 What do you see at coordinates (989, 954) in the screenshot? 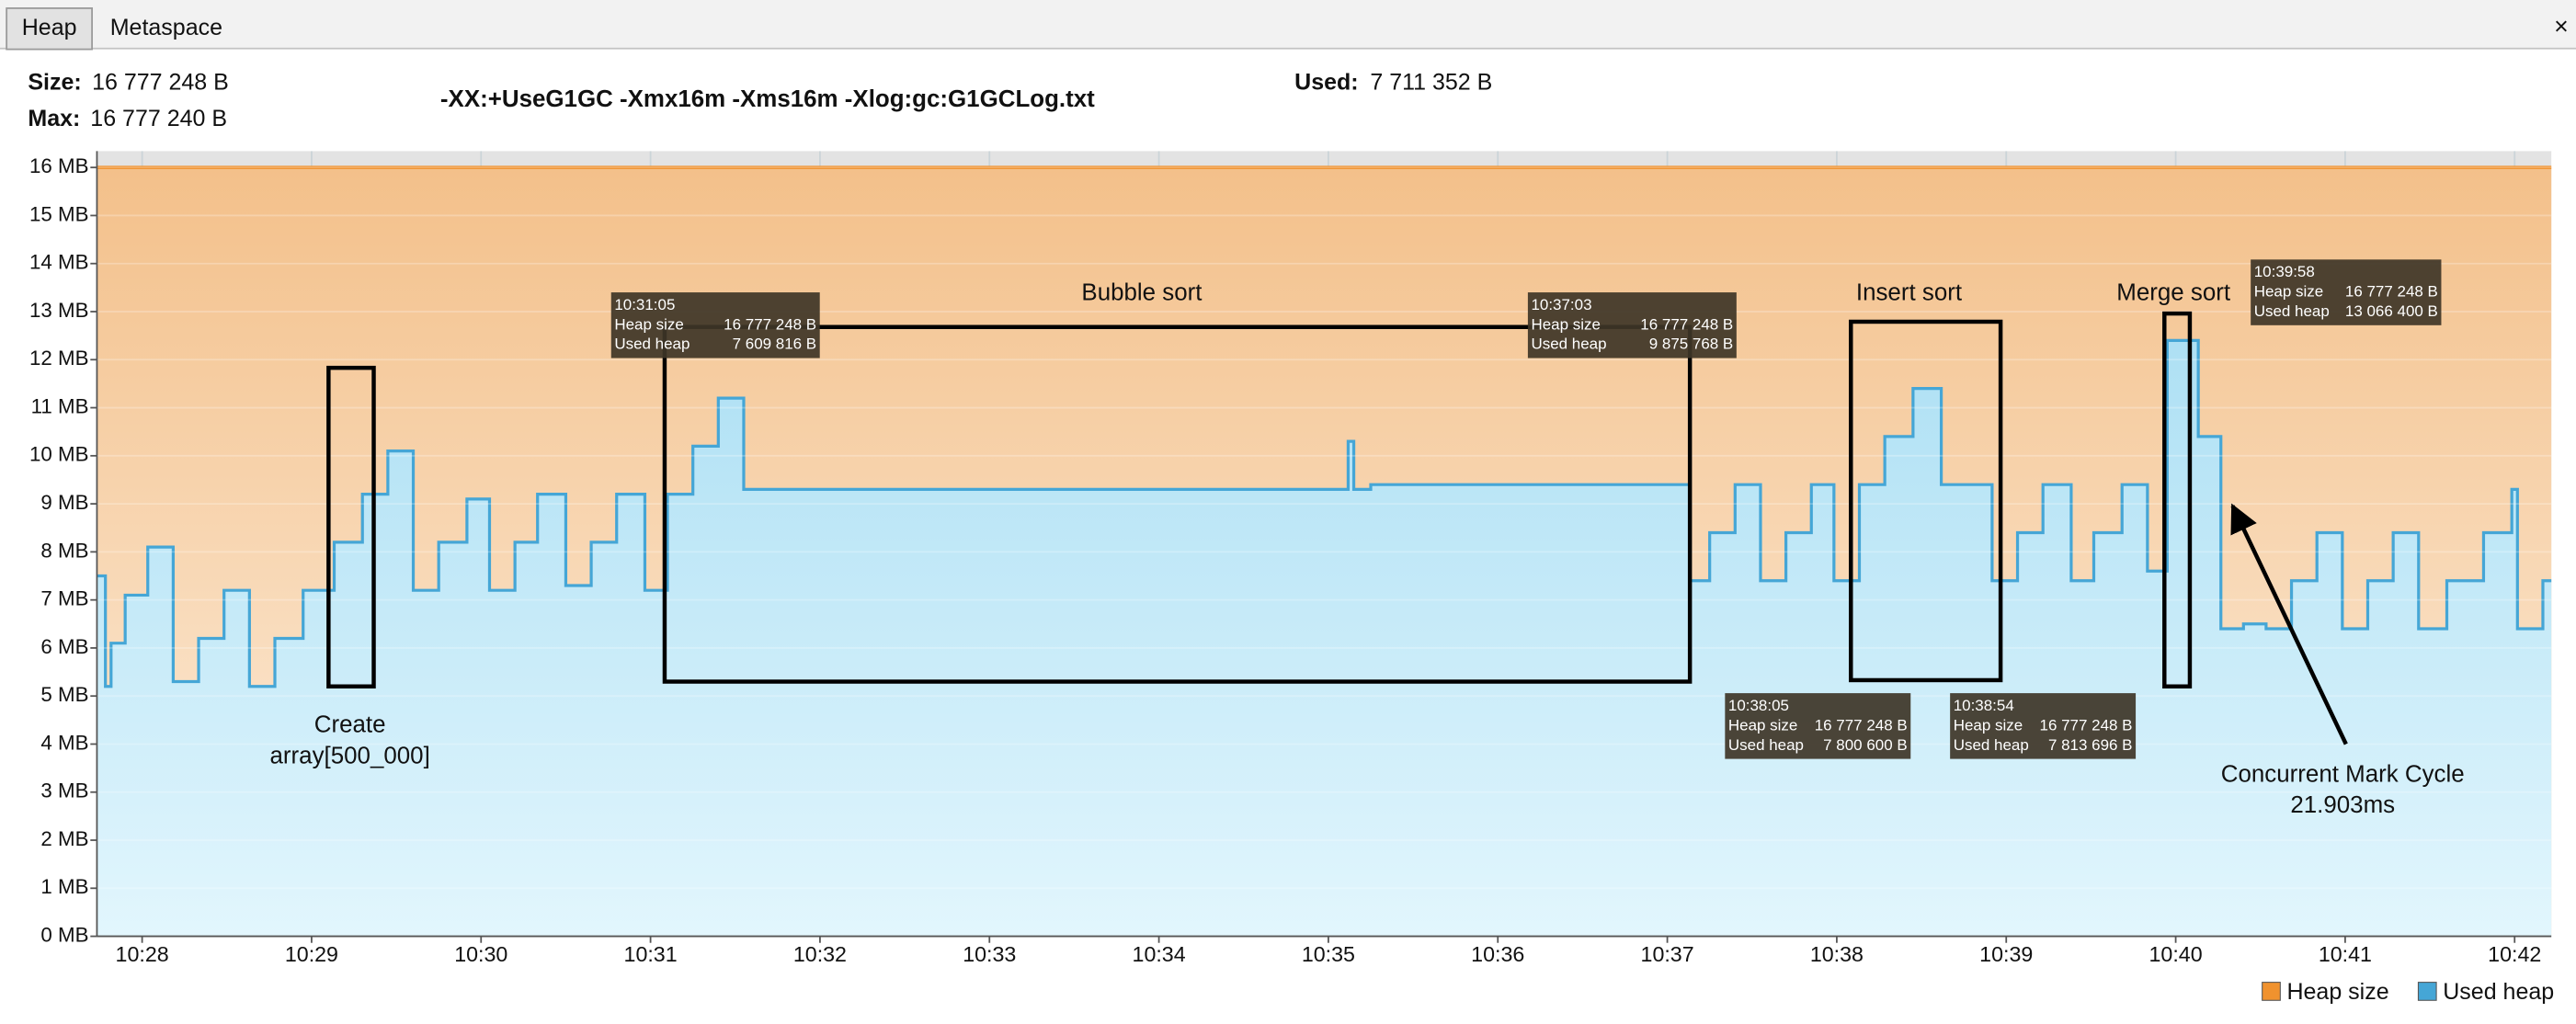
I see `x-tick-label: 10:33` at bounding box center [989, 954].